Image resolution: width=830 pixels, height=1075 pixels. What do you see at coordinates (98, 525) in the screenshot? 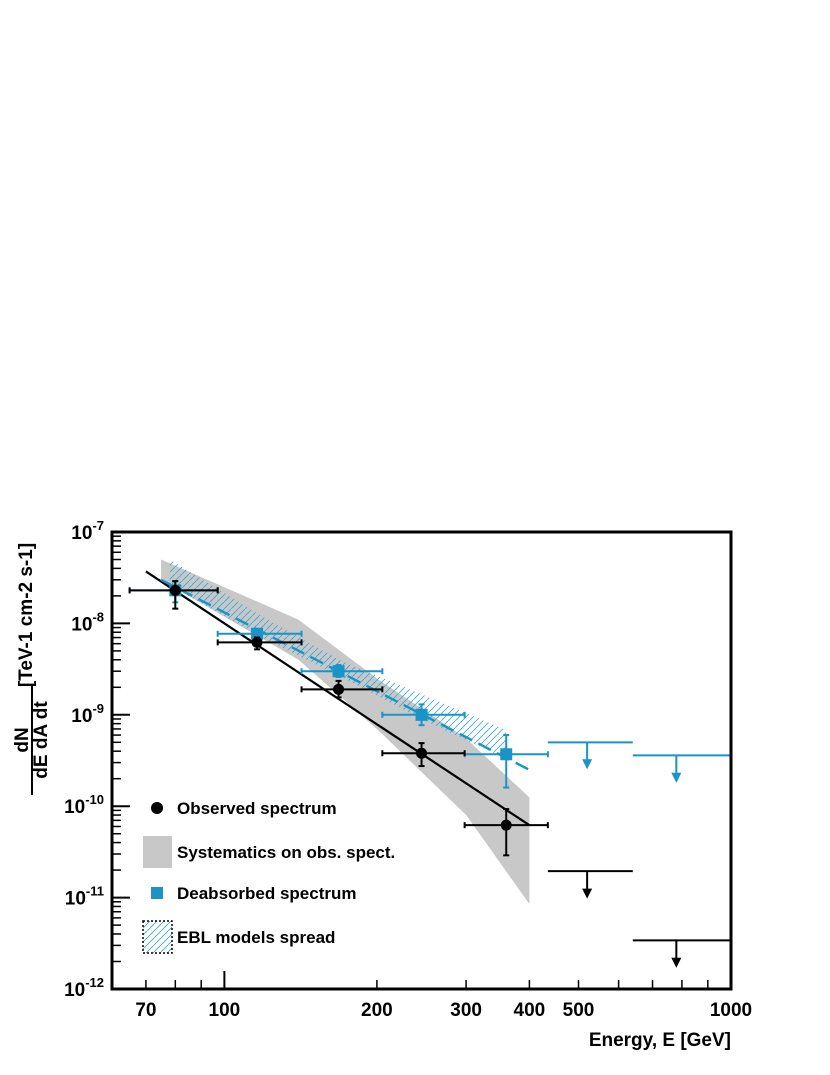
I see `y-tick-exponent: -7` at bounding box center [98, 525].